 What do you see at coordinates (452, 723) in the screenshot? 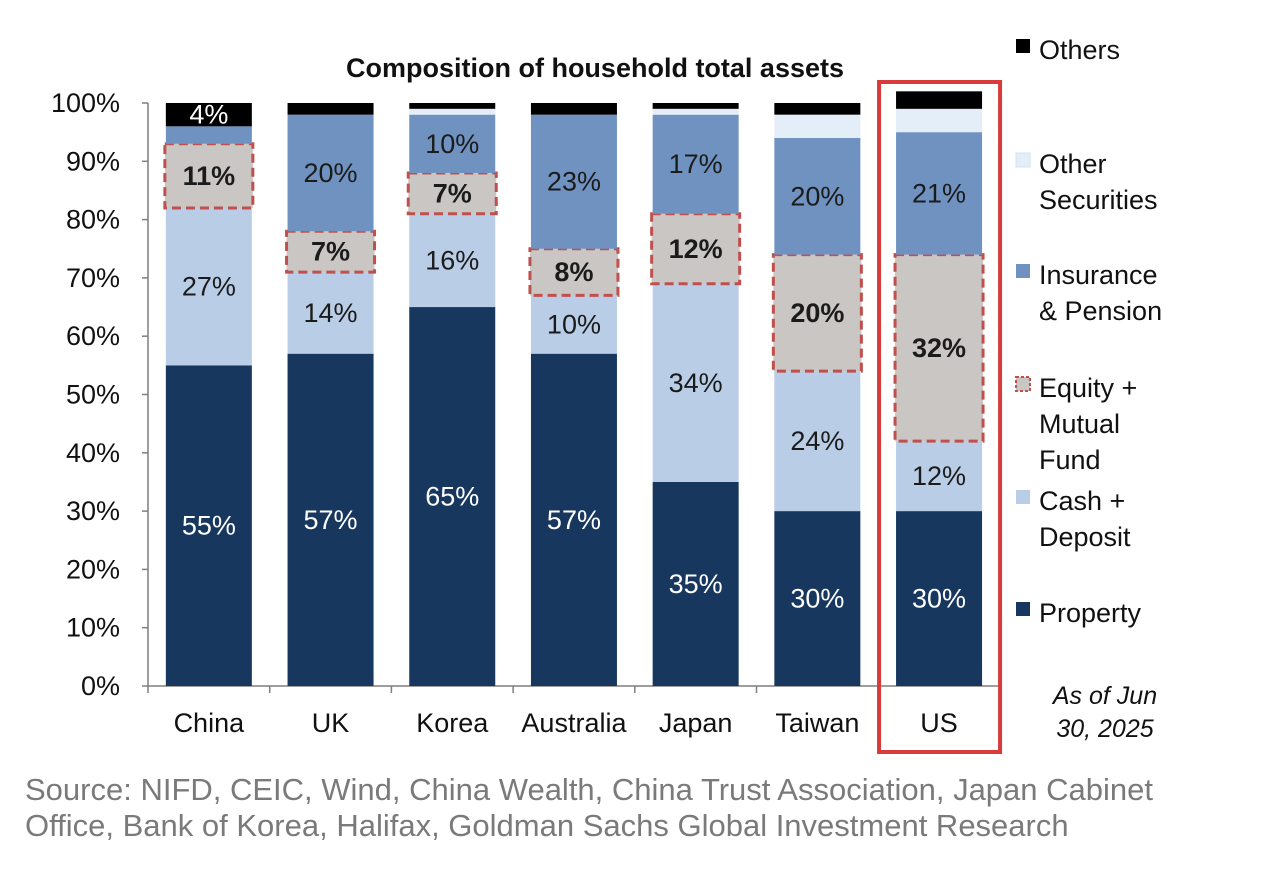
I see `x-category-label: Korea` at bounding box center [452, 723].